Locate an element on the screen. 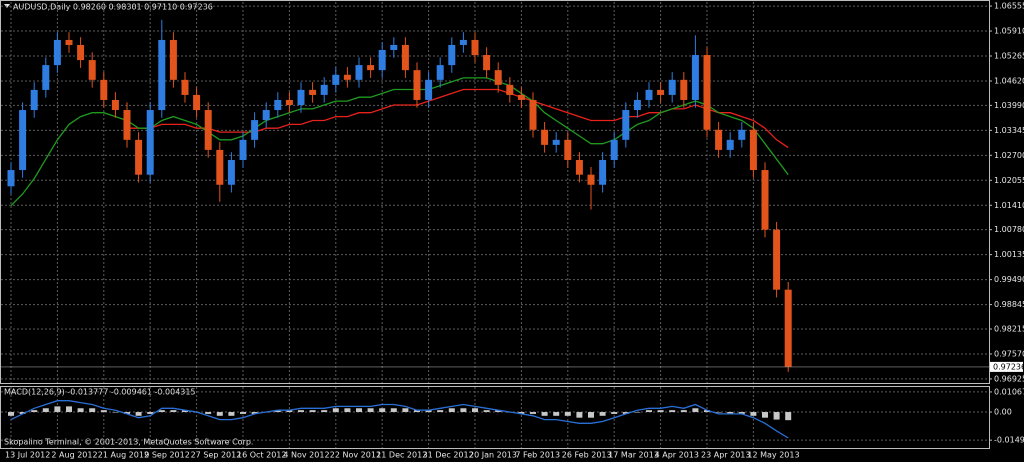  y-tick-label: 1.04620 is located at coordinates (1009, 80).